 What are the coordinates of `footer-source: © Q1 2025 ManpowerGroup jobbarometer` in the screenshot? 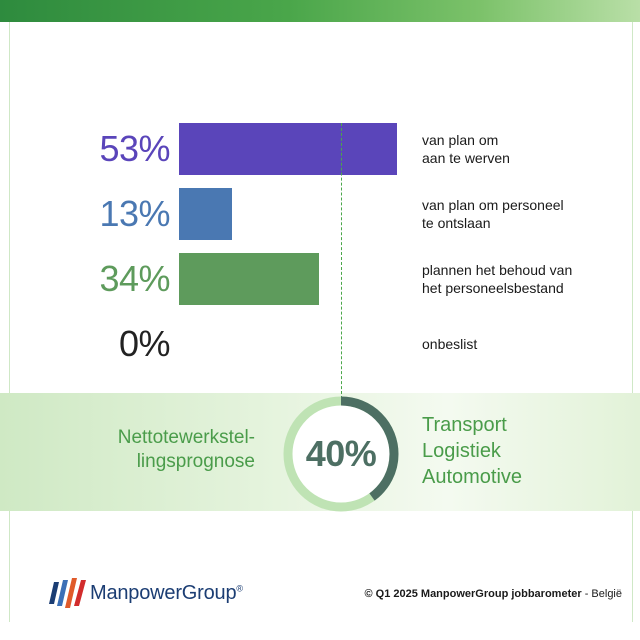 It's located at (473, 594).